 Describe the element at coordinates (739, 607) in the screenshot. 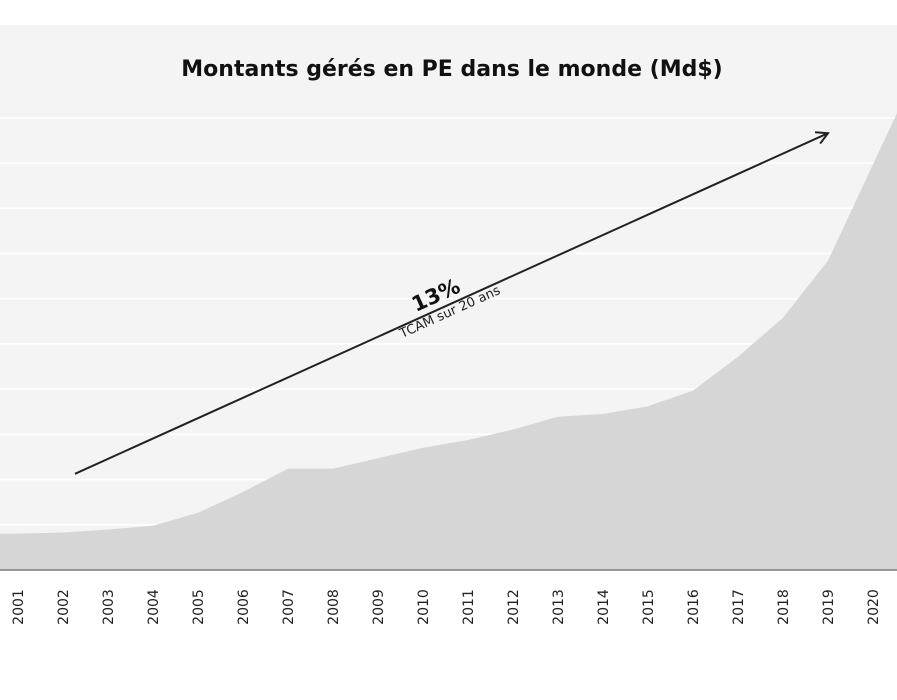

I see `x-tick-label: 2017` at that location.